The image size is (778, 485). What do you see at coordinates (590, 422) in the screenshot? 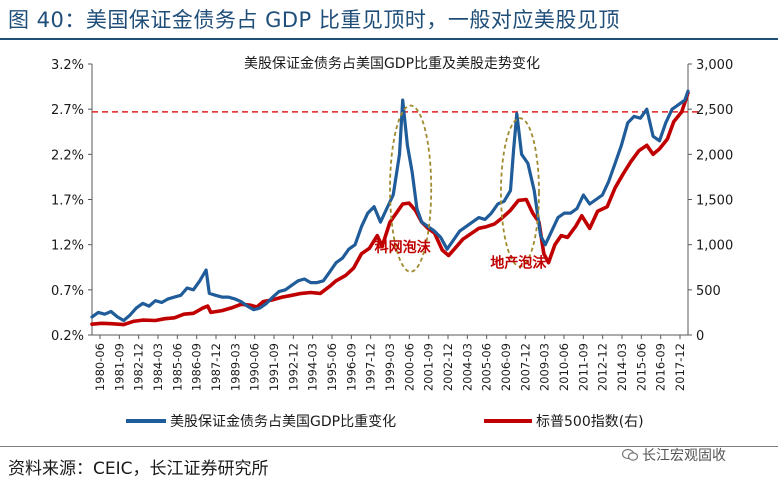
I see `legend-label-sp500: 标普500指数(右)` at bounding box center [590, 422].